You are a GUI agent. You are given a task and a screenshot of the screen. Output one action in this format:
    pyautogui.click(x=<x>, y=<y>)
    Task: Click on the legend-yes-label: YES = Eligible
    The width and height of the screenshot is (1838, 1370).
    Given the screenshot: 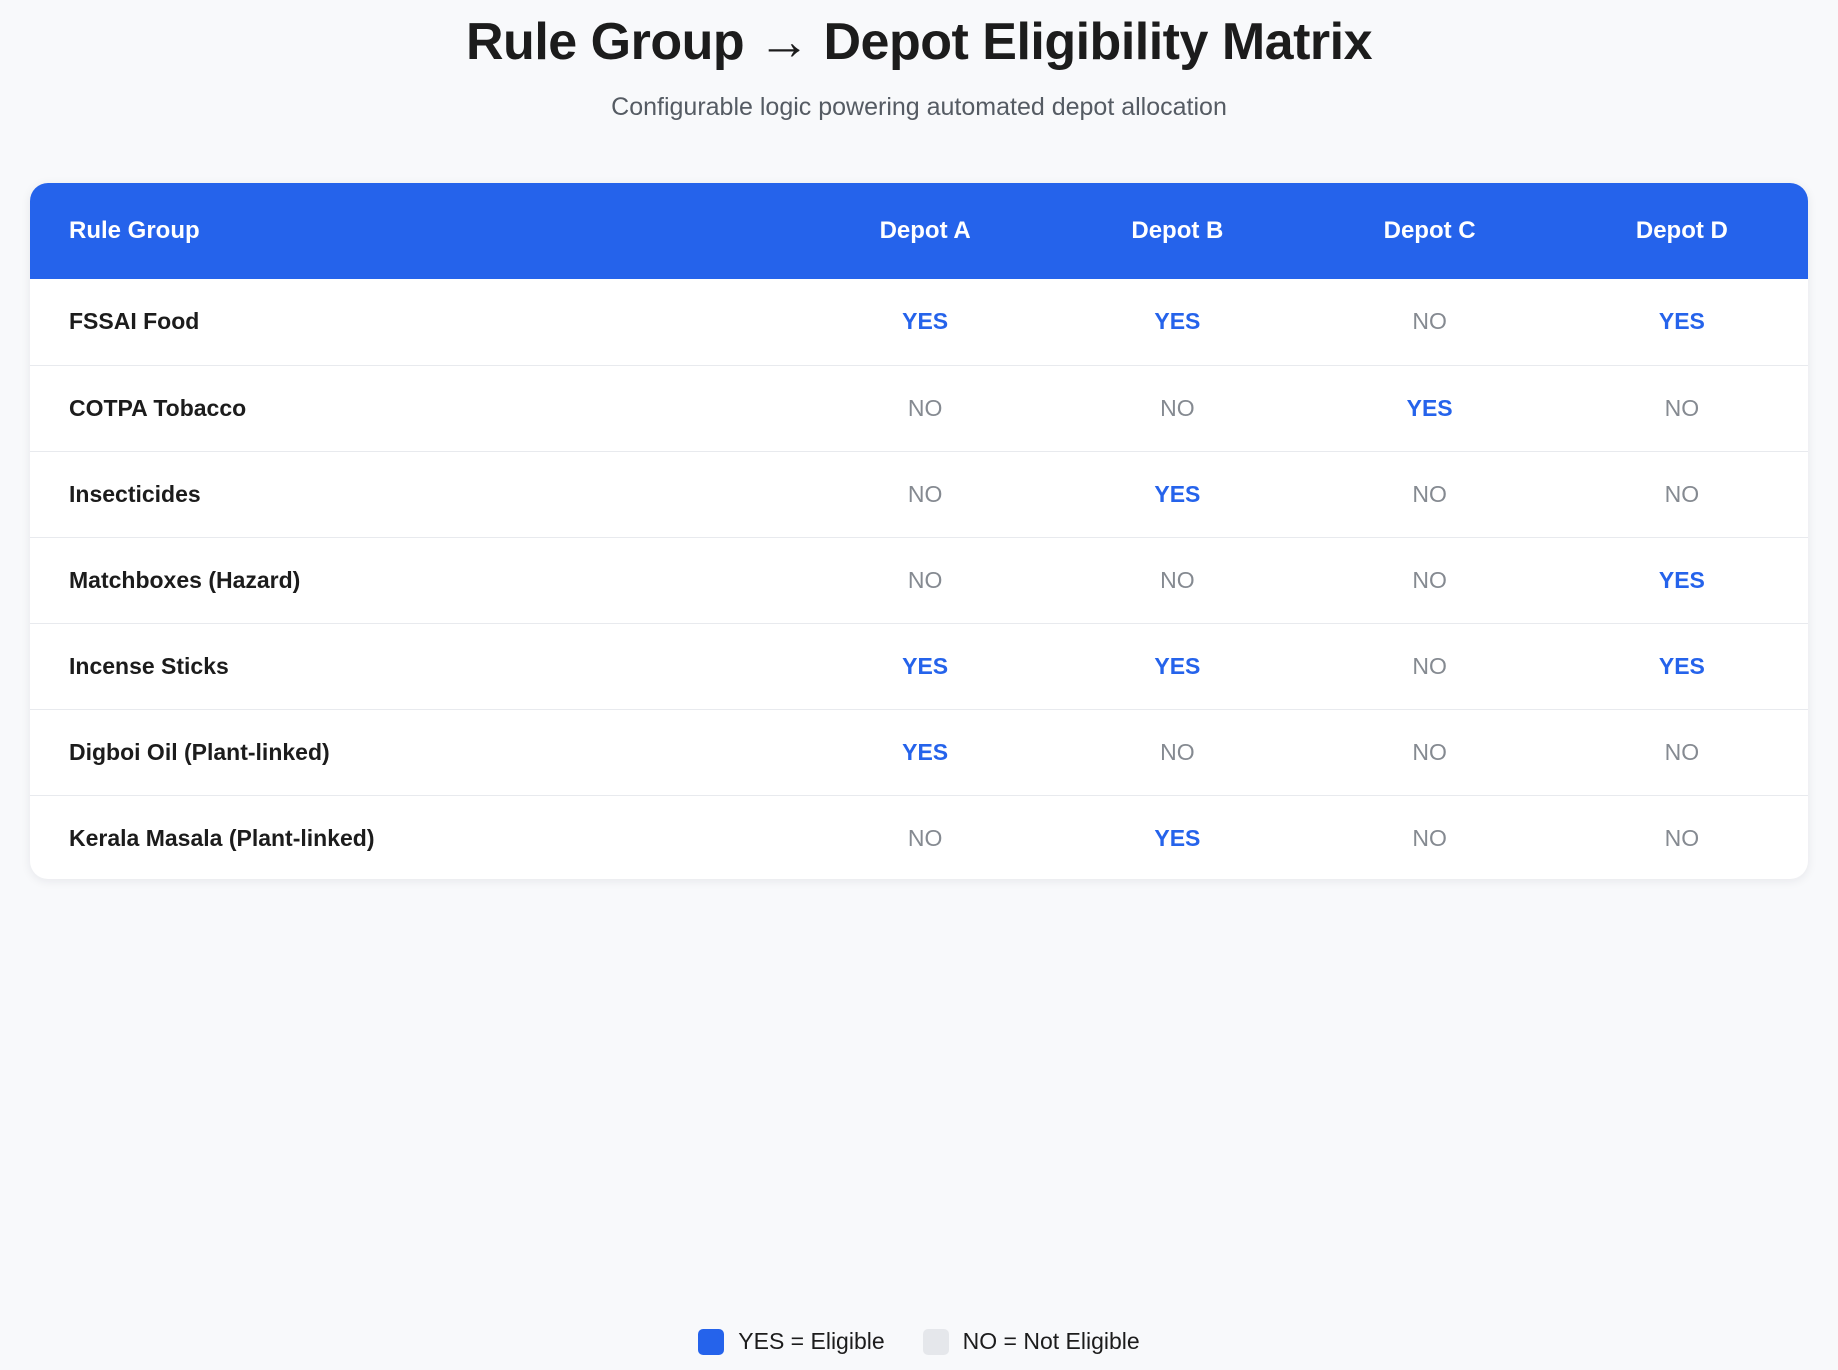 What is the action you would take?
    pyautogui.click(x=811, y=1341)
    